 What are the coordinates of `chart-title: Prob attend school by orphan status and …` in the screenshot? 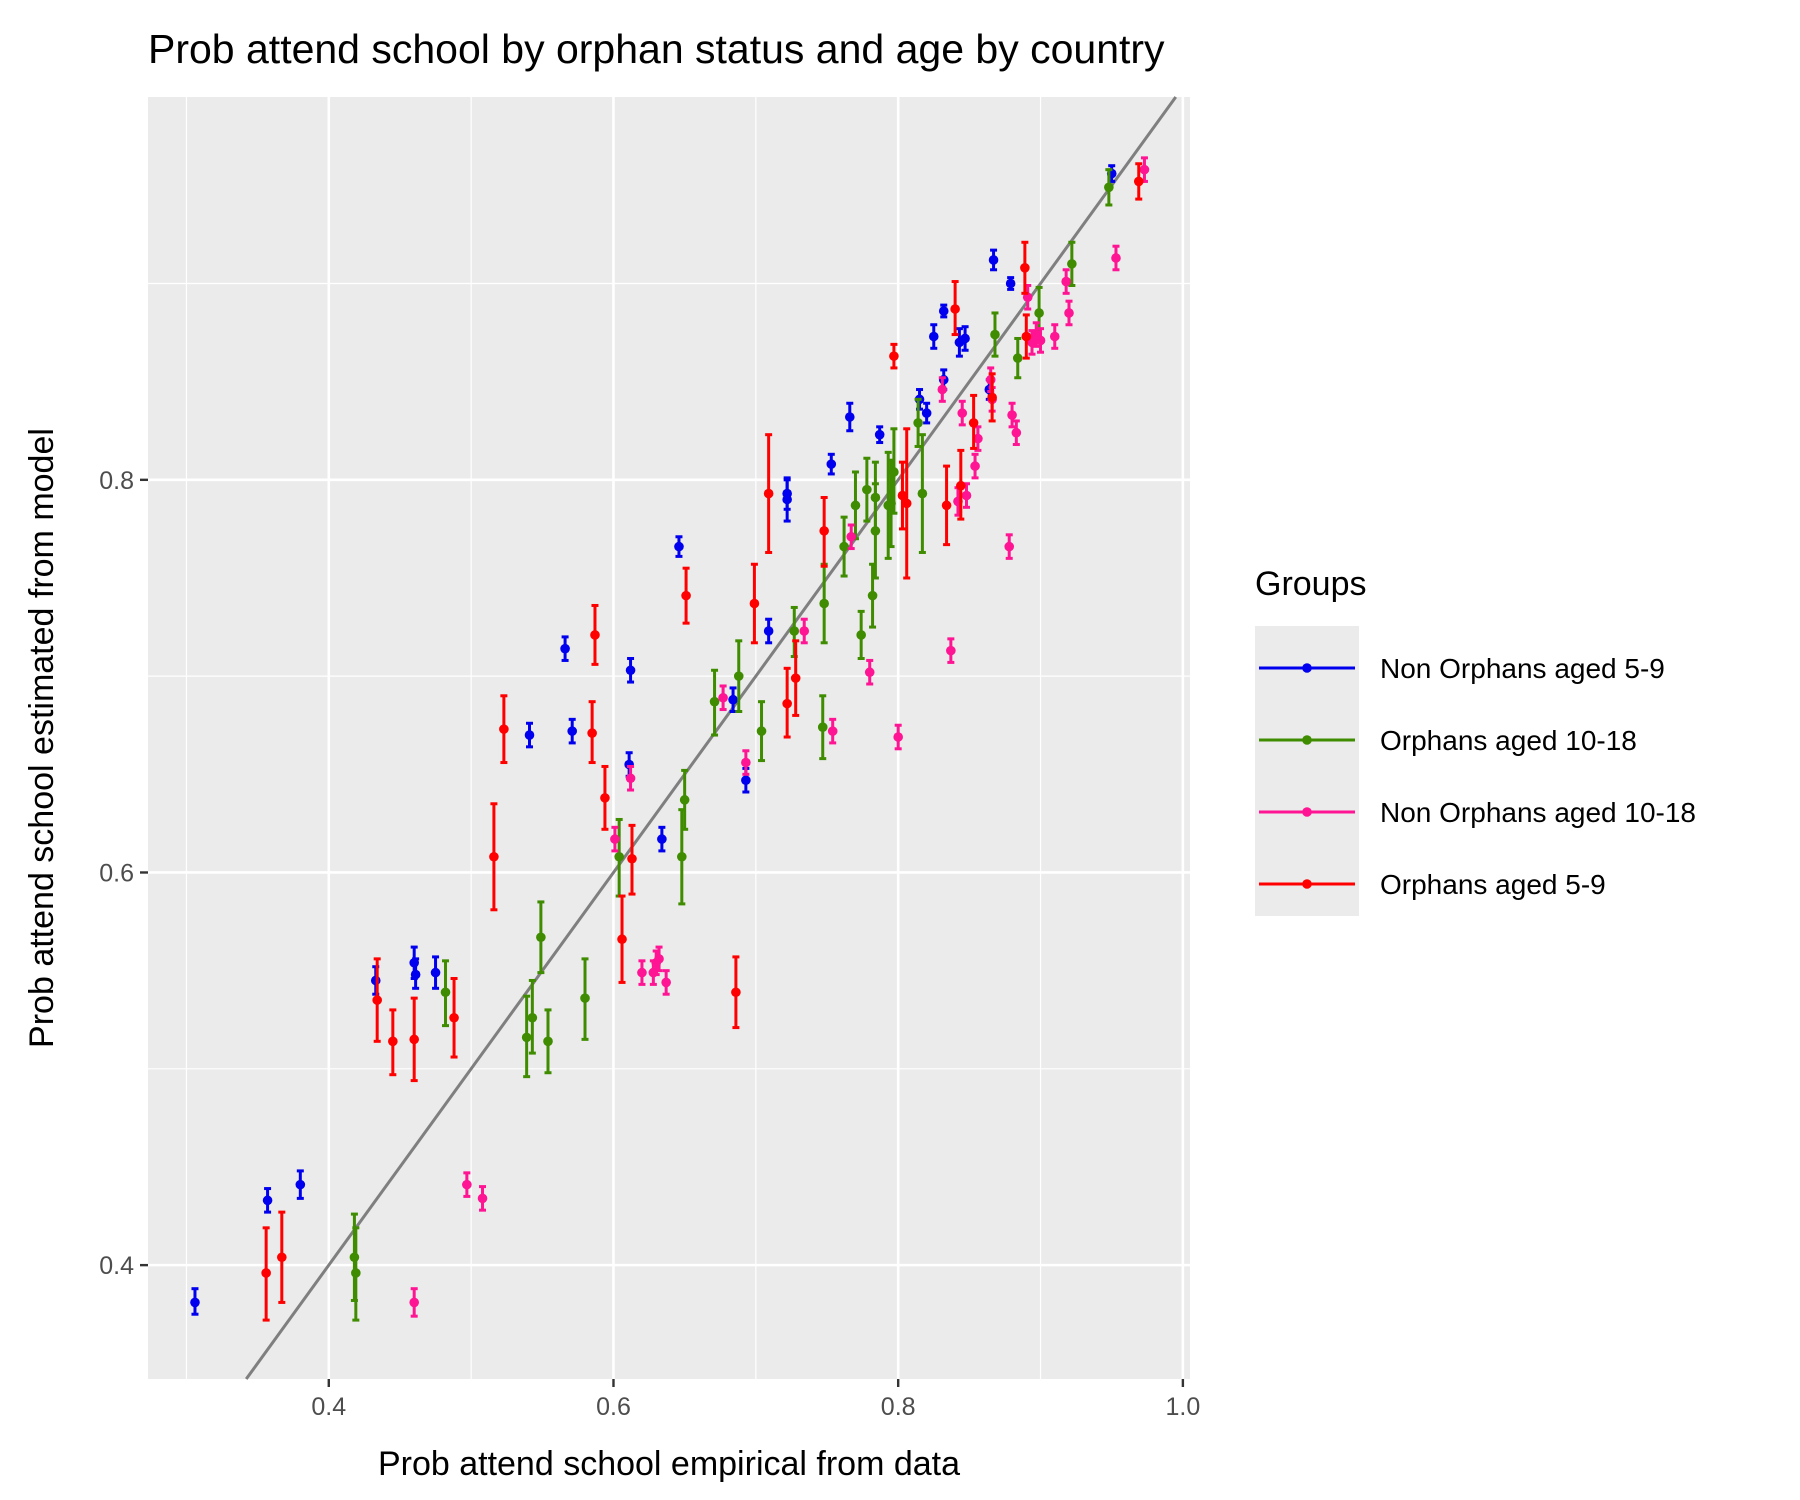 It's located at (656, 49).